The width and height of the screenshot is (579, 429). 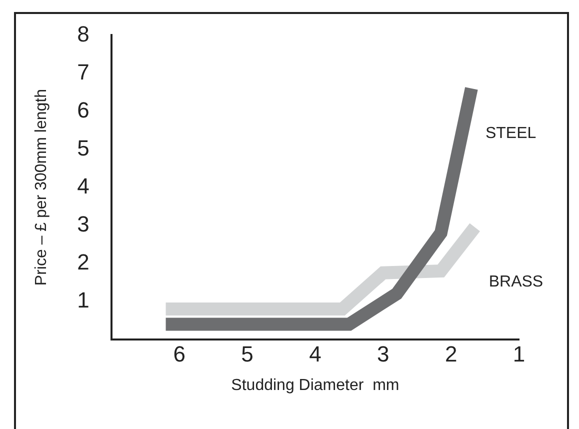 I want to click on x-tick-label: 5, so click(x=247, y=354).